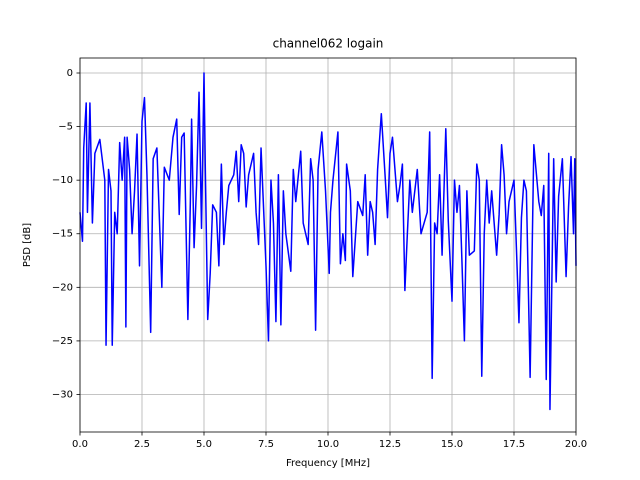  I want to click on chart-title: channel062 logain, so click(328, 44).